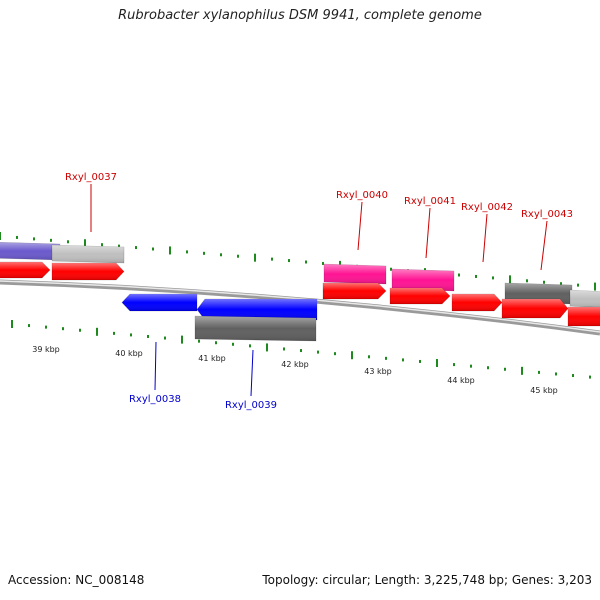  What do you see at coordinates (430, 201) in the screenshot?
I see `gene-label-forward: Rxyl_0041` at bounding box center [430, 201].